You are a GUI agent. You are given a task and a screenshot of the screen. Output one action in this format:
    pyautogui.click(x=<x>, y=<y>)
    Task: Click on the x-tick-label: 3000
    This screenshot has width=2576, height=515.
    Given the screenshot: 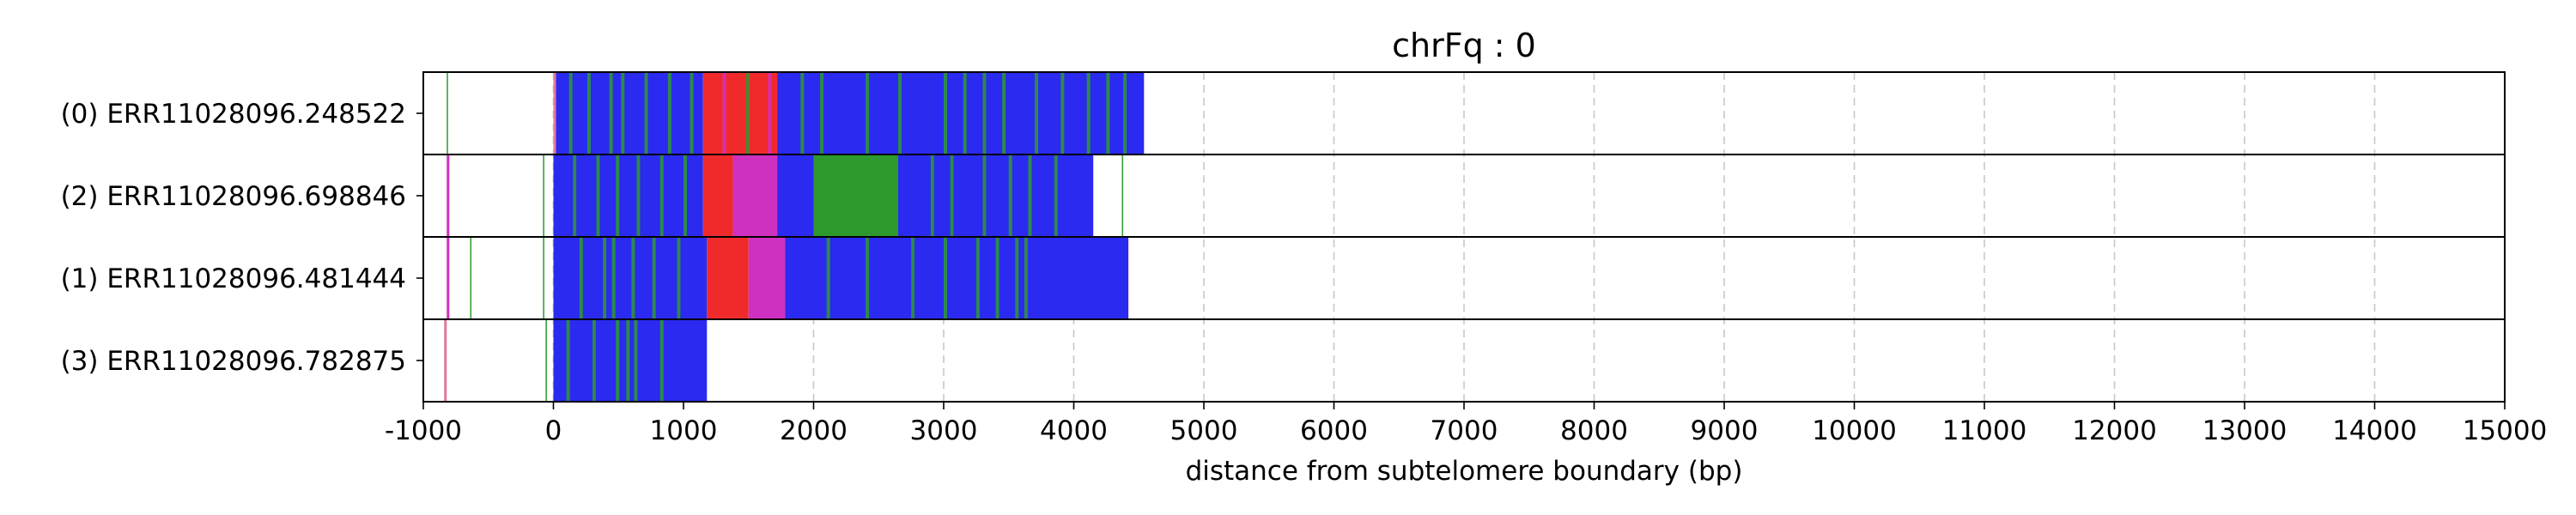 What is the action you would take?
    pyautogui.click(x=944, y=430)
    